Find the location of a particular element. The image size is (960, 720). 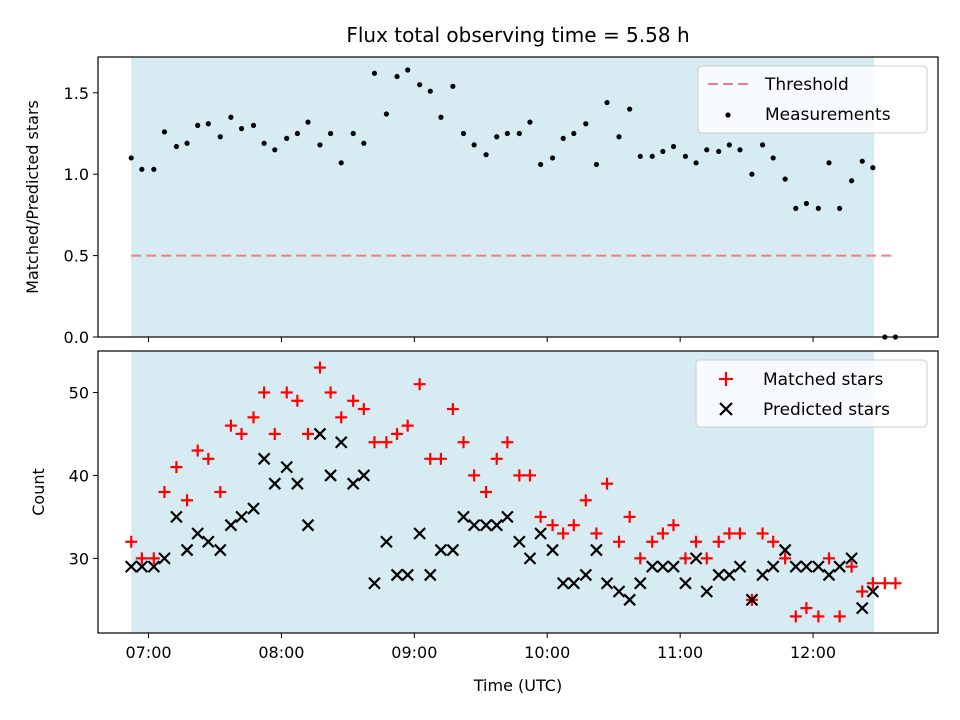

top-y-tick-label: 0.5 is located at coordinates (76, 256).